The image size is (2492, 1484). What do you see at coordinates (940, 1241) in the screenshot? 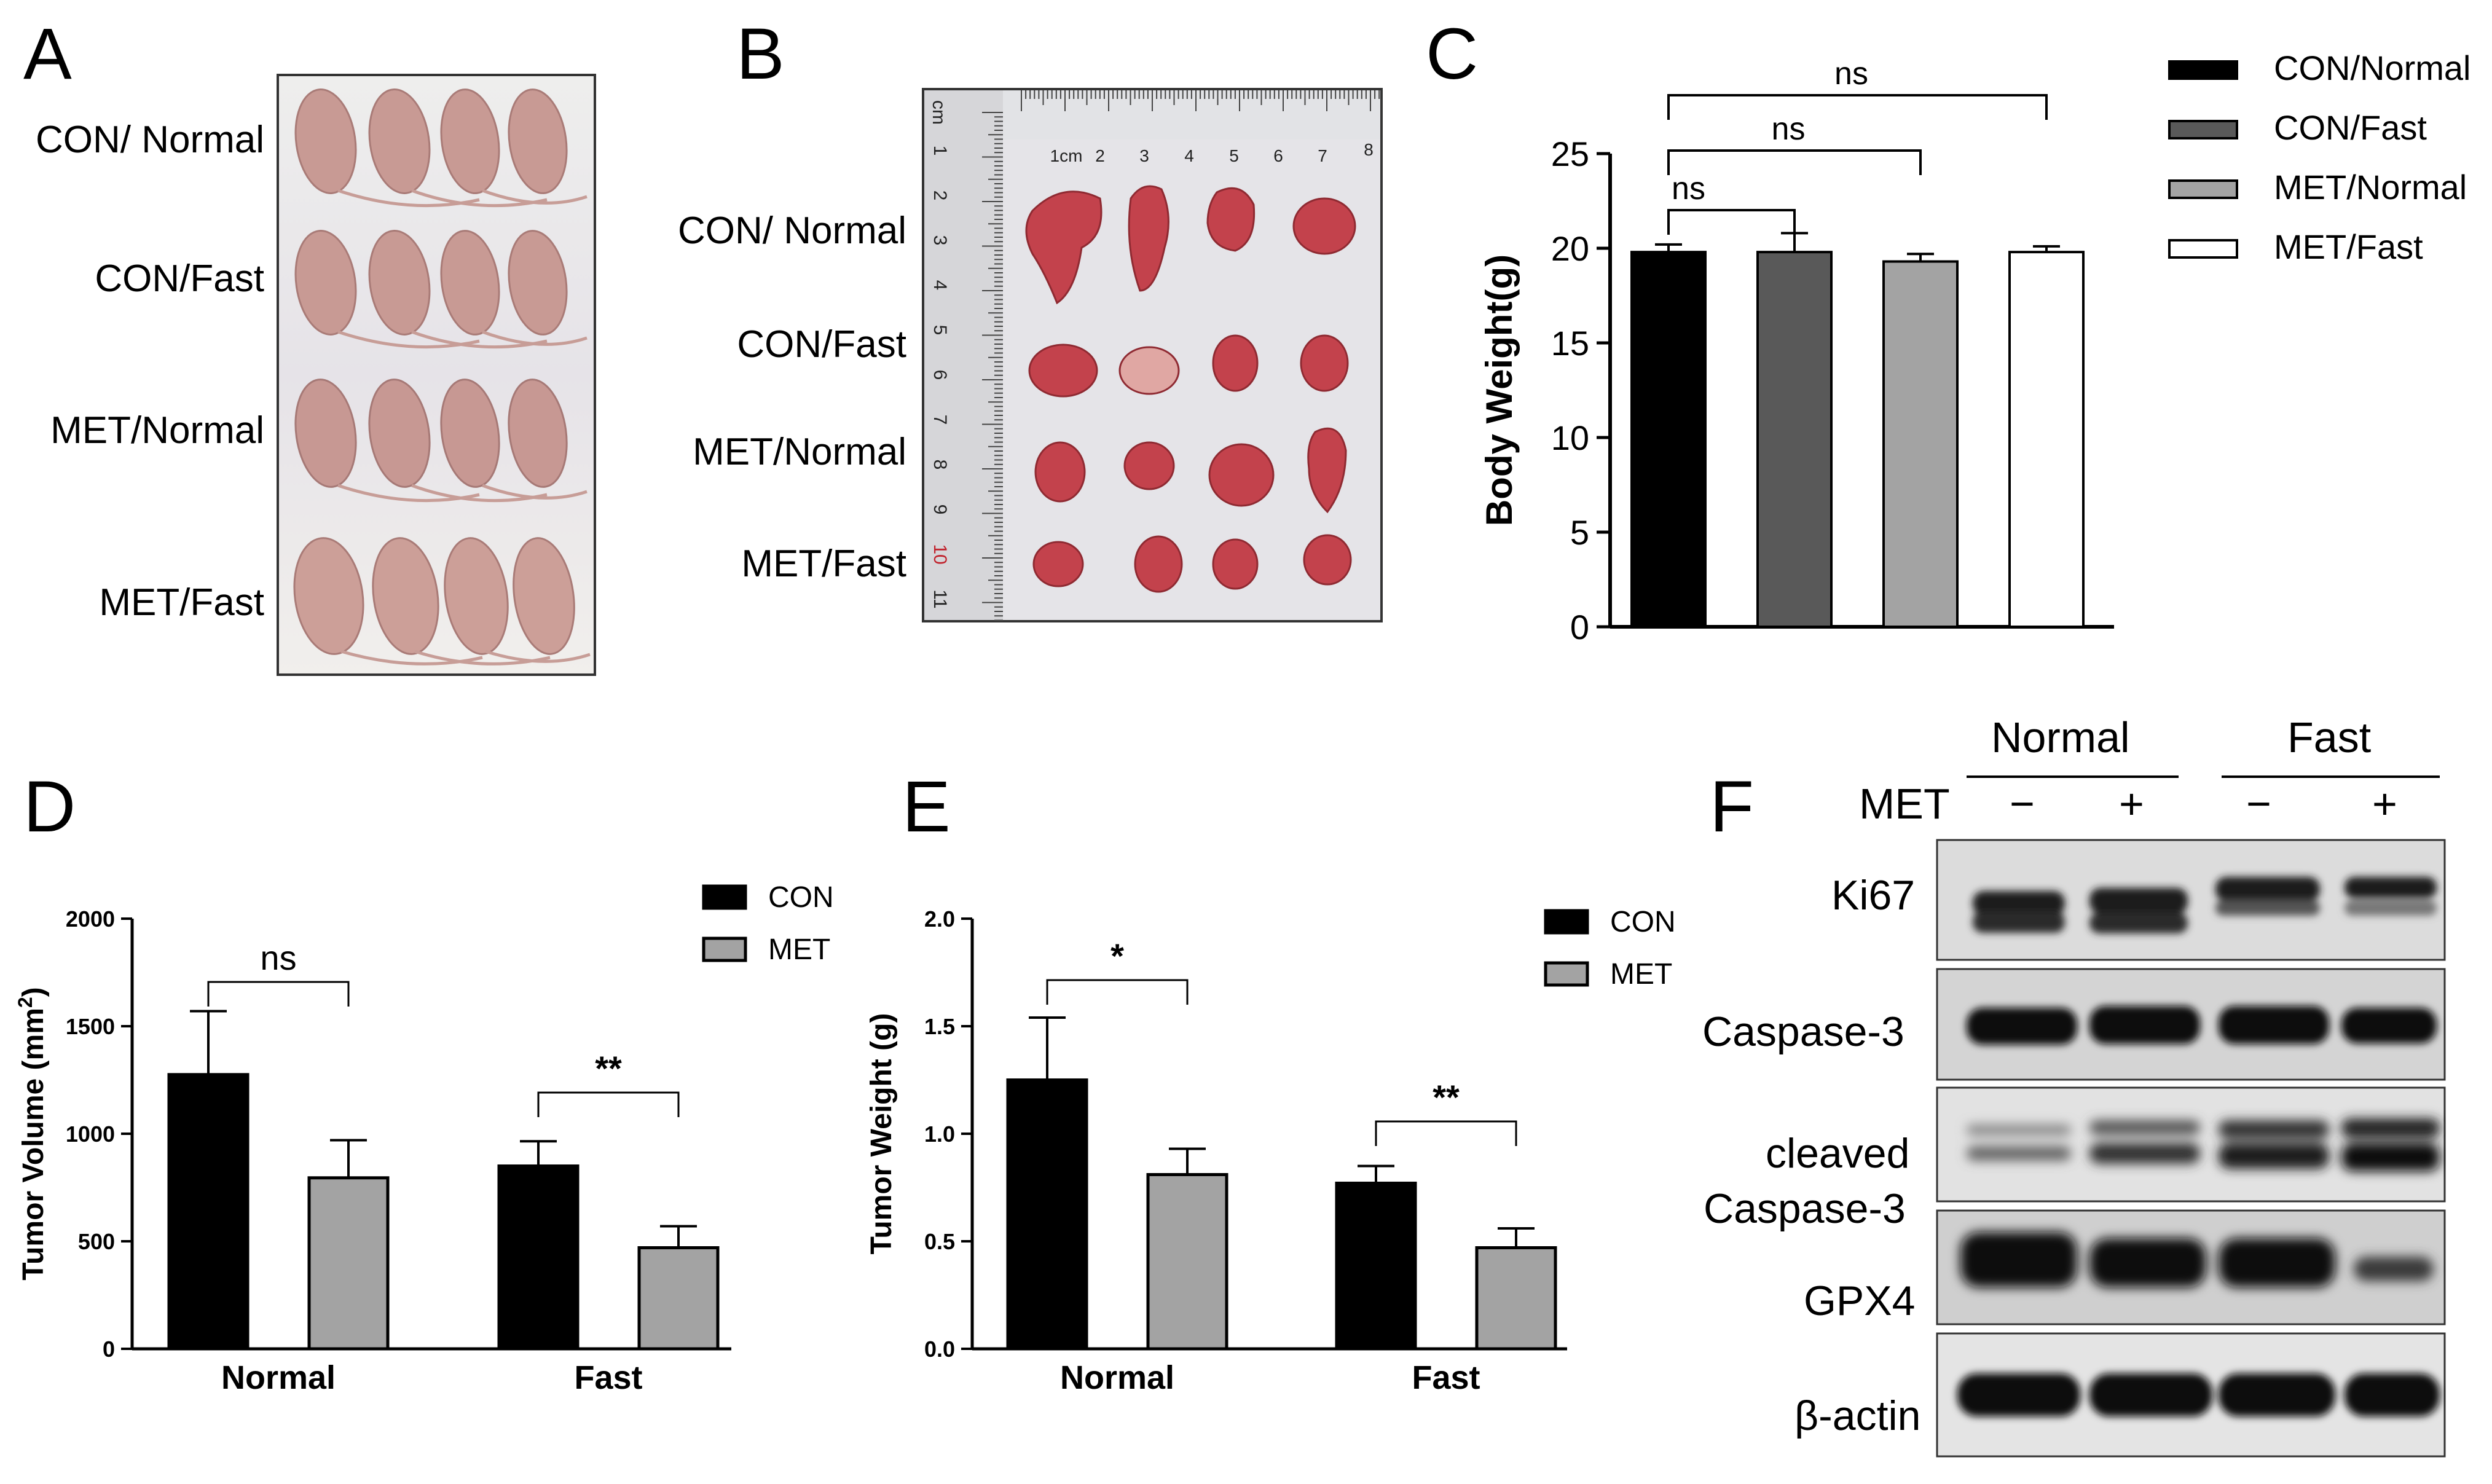
I see `y-tick-label: 0.5` at bounding box center [940, 1241].